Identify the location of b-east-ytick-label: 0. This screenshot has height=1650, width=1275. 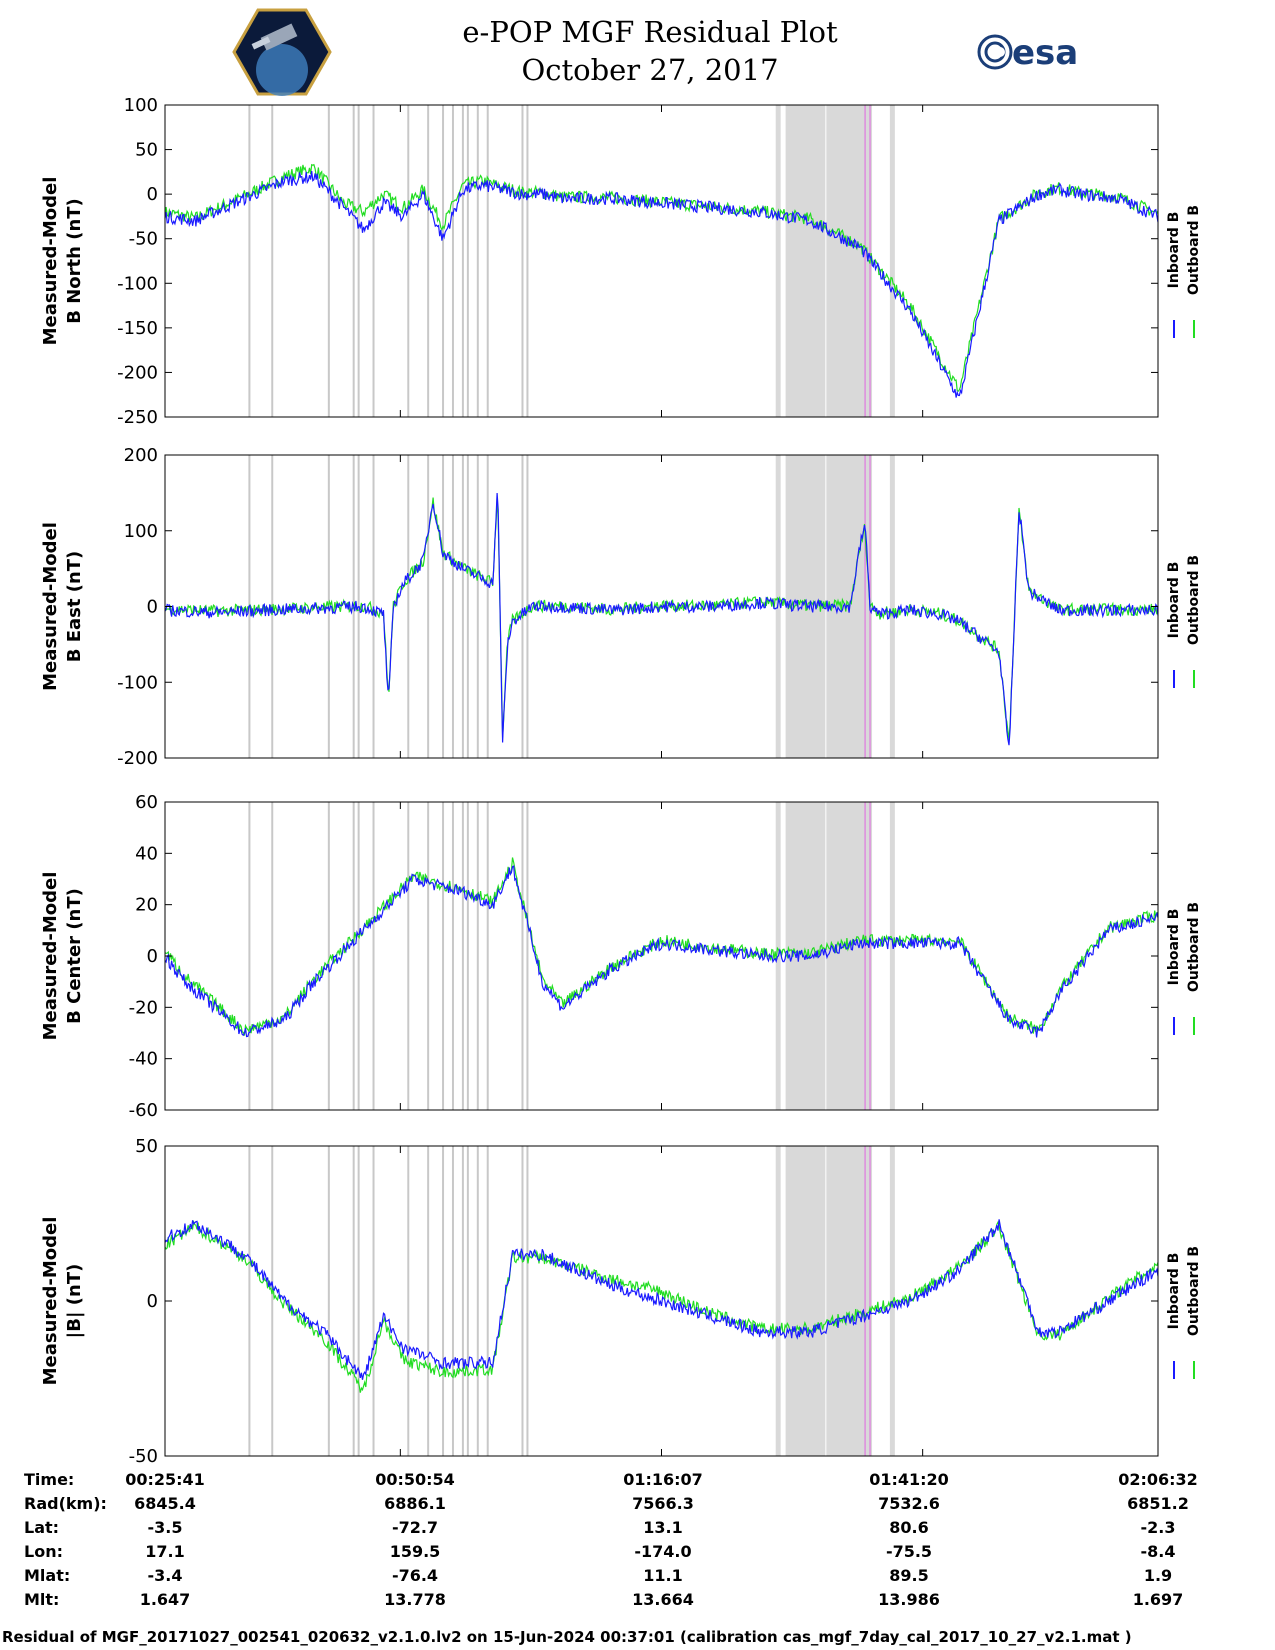
(152, 607).